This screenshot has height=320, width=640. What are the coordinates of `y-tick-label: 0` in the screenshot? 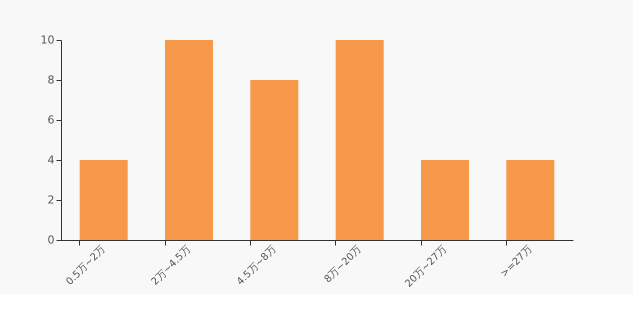 It's located at (51, 240).